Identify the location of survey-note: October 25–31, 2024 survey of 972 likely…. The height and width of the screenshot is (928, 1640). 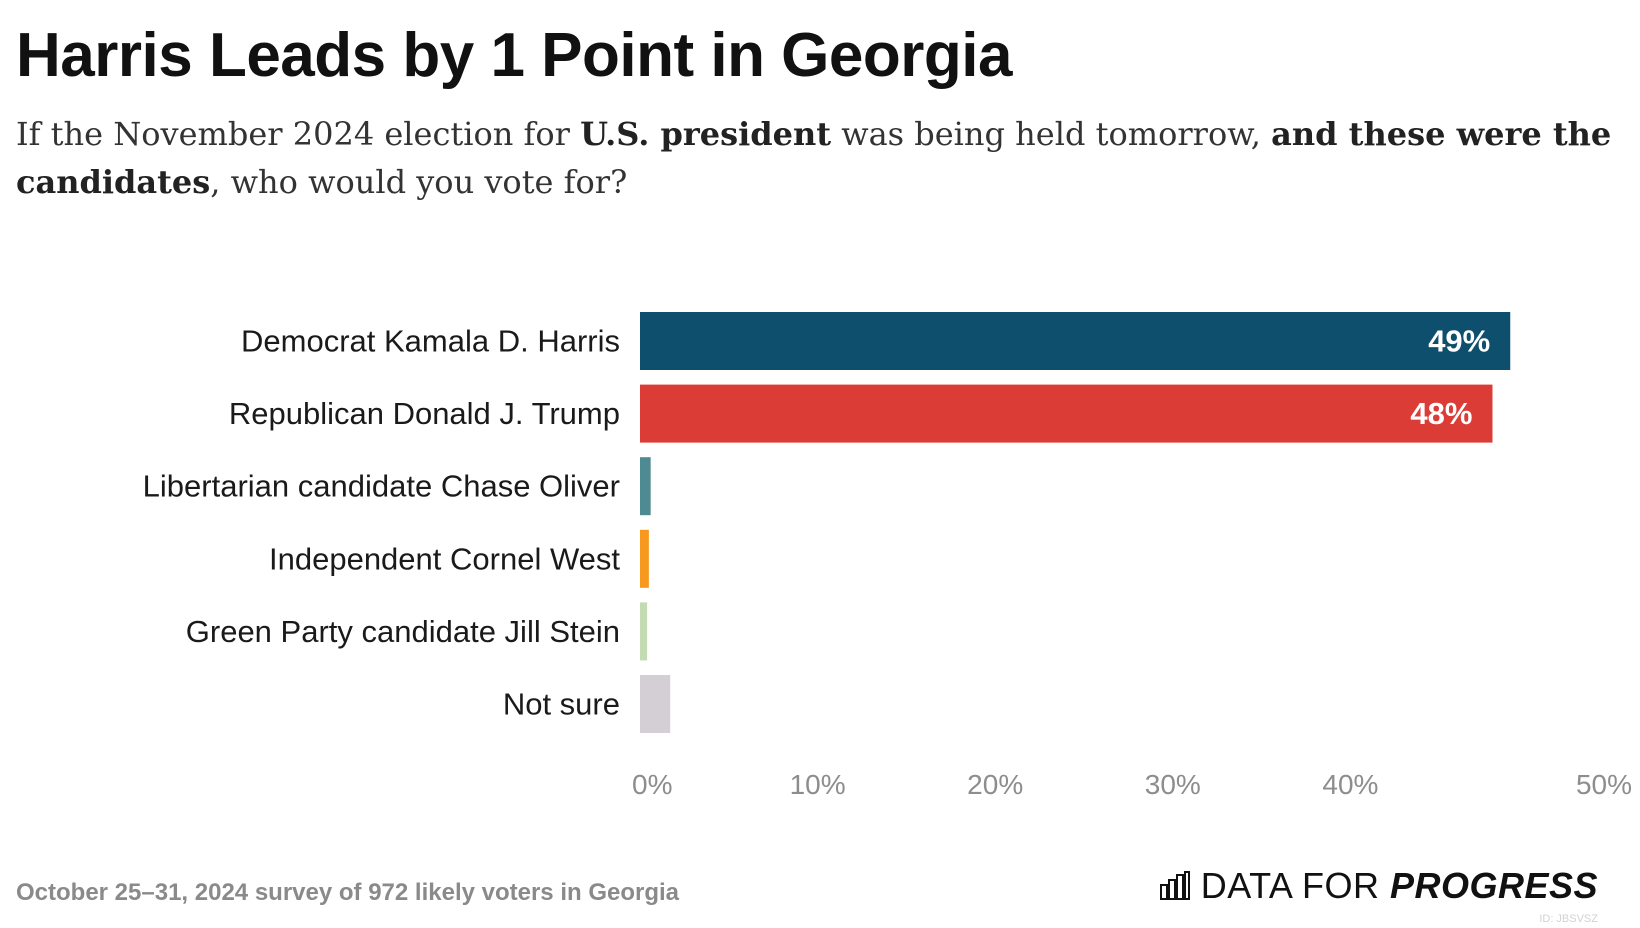
(348, 892).